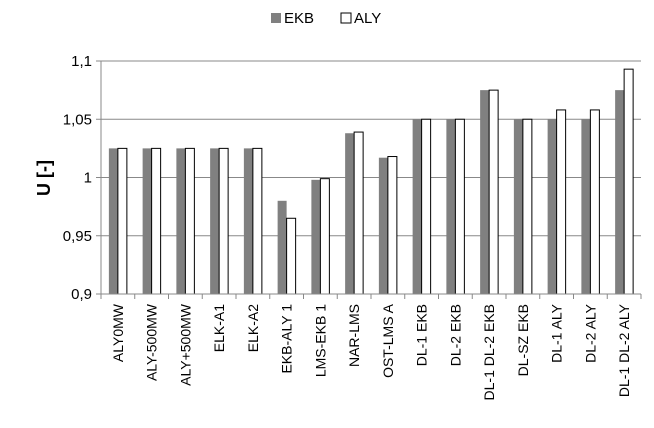 The image size is (654, 428). What do you see at coordinates (219, 328) in the screenshot?
I see `x-tick-label: ELK-A1` at bounding box center [219, 328].